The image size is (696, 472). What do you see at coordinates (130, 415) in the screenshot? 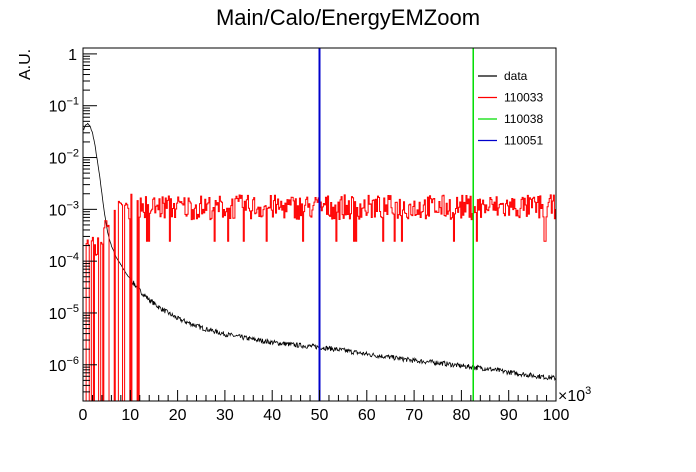
I see `x-tick-label: 10` at bounding box center [130, 415].